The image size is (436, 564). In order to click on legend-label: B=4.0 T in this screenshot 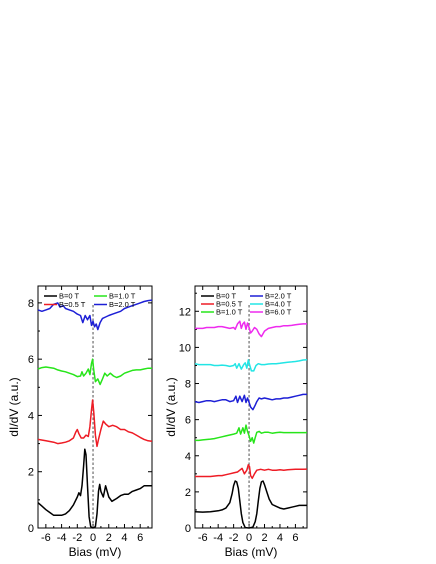, I will do `click(278, 304)`.